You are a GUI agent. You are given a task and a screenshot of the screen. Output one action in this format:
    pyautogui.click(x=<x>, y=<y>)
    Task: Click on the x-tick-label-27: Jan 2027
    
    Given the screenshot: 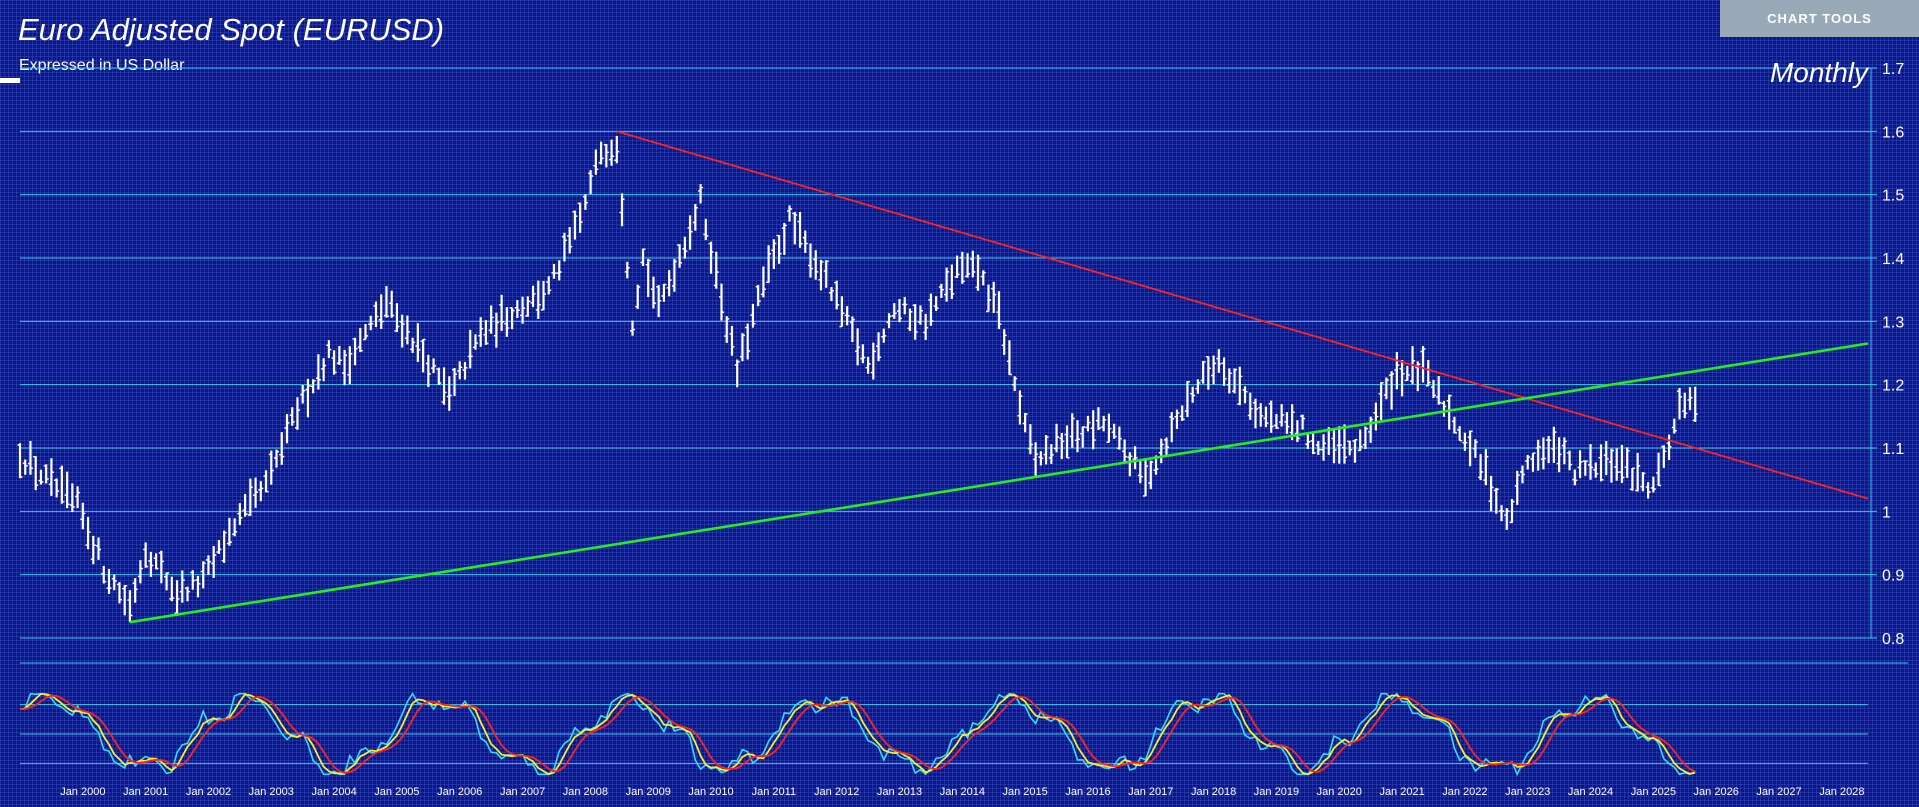 What is the action you would take?
    pyautogui.click(x=1778, y=792)
    